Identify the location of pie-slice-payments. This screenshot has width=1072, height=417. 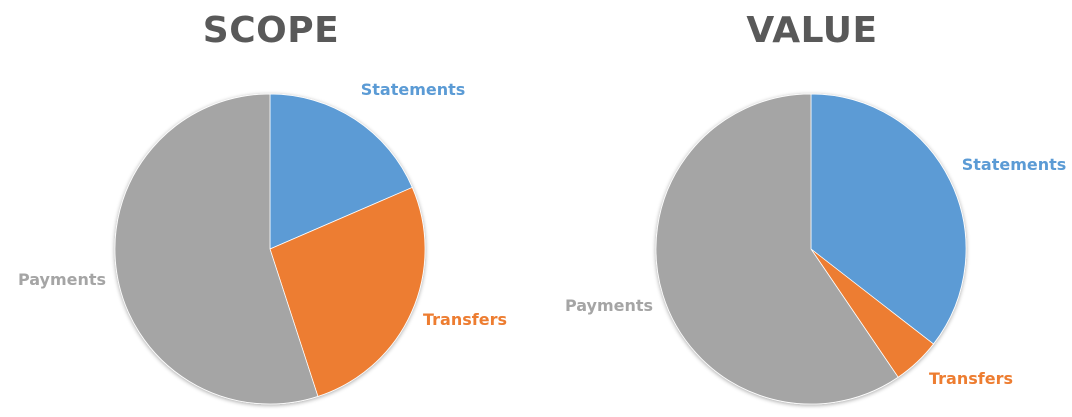
(216, 249).